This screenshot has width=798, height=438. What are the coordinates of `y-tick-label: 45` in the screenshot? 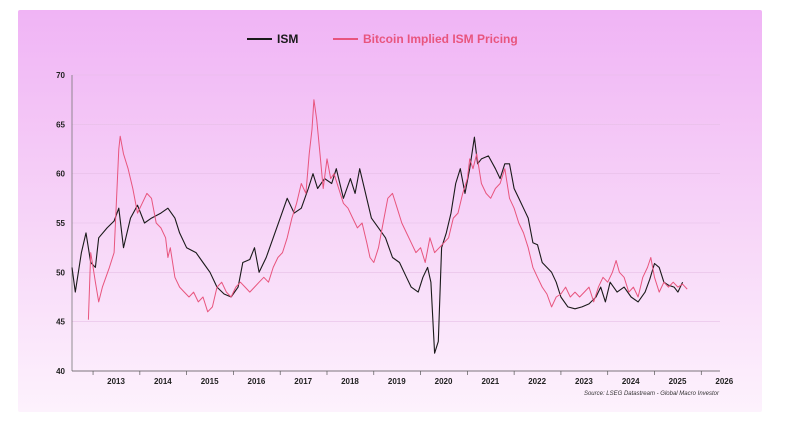 It's located at (60, 322).